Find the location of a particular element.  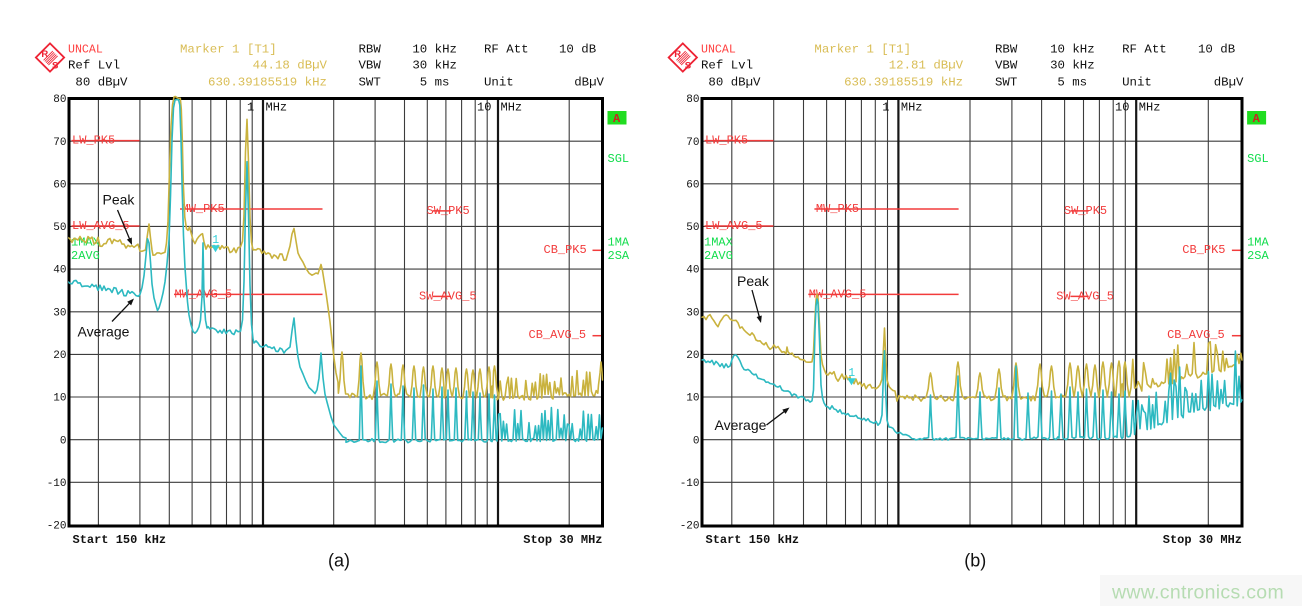

svg-text: SW_PK5 is located at coordinates (448, 211).